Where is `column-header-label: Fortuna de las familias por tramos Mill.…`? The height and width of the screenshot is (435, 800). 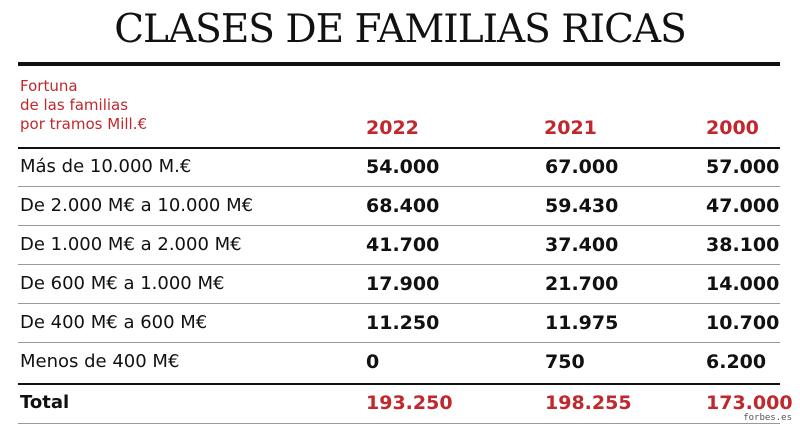
column-header-label: Fortuna de las familias por tramos Mill.… is located at coordinates (83, 105).